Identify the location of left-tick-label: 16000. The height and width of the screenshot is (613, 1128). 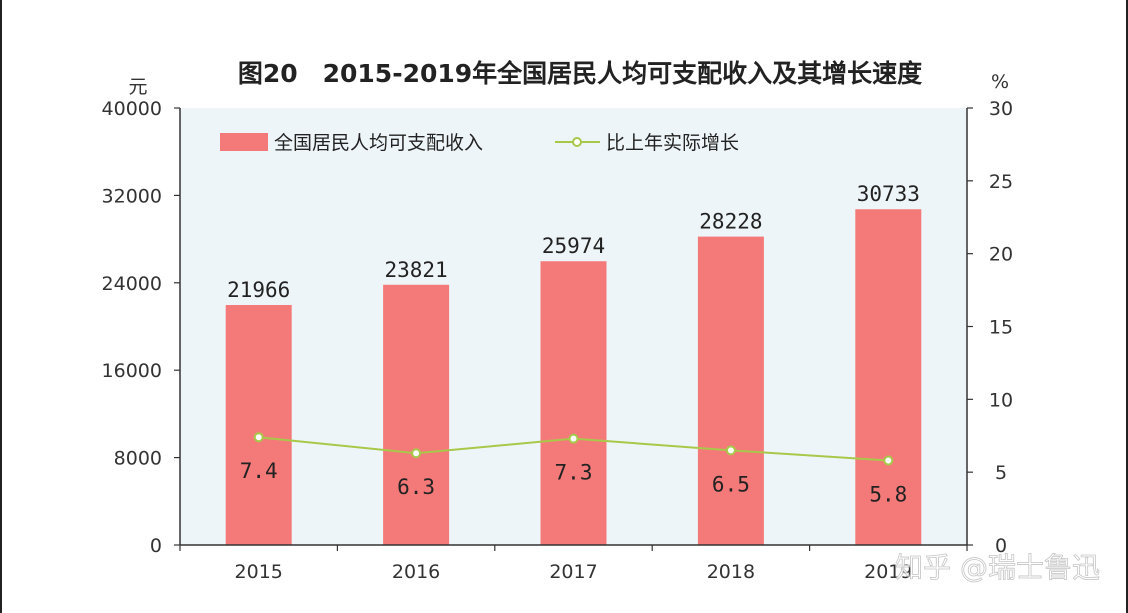
(132, 371).